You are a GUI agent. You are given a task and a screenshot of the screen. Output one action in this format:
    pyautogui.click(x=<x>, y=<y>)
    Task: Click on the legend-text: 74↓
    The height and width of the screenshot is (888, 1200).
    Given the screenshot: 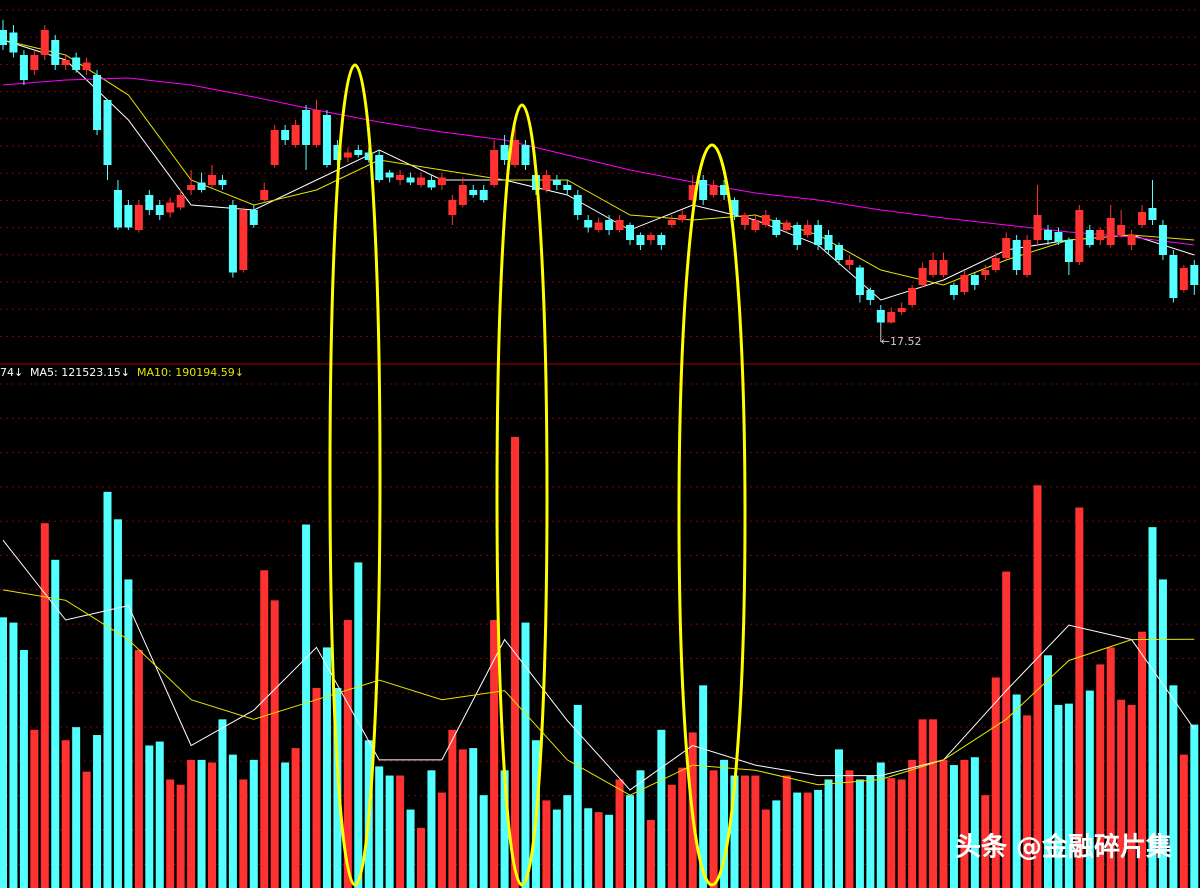 What is the action you would take?
    pyautogui.click(x=11, y=372)
    